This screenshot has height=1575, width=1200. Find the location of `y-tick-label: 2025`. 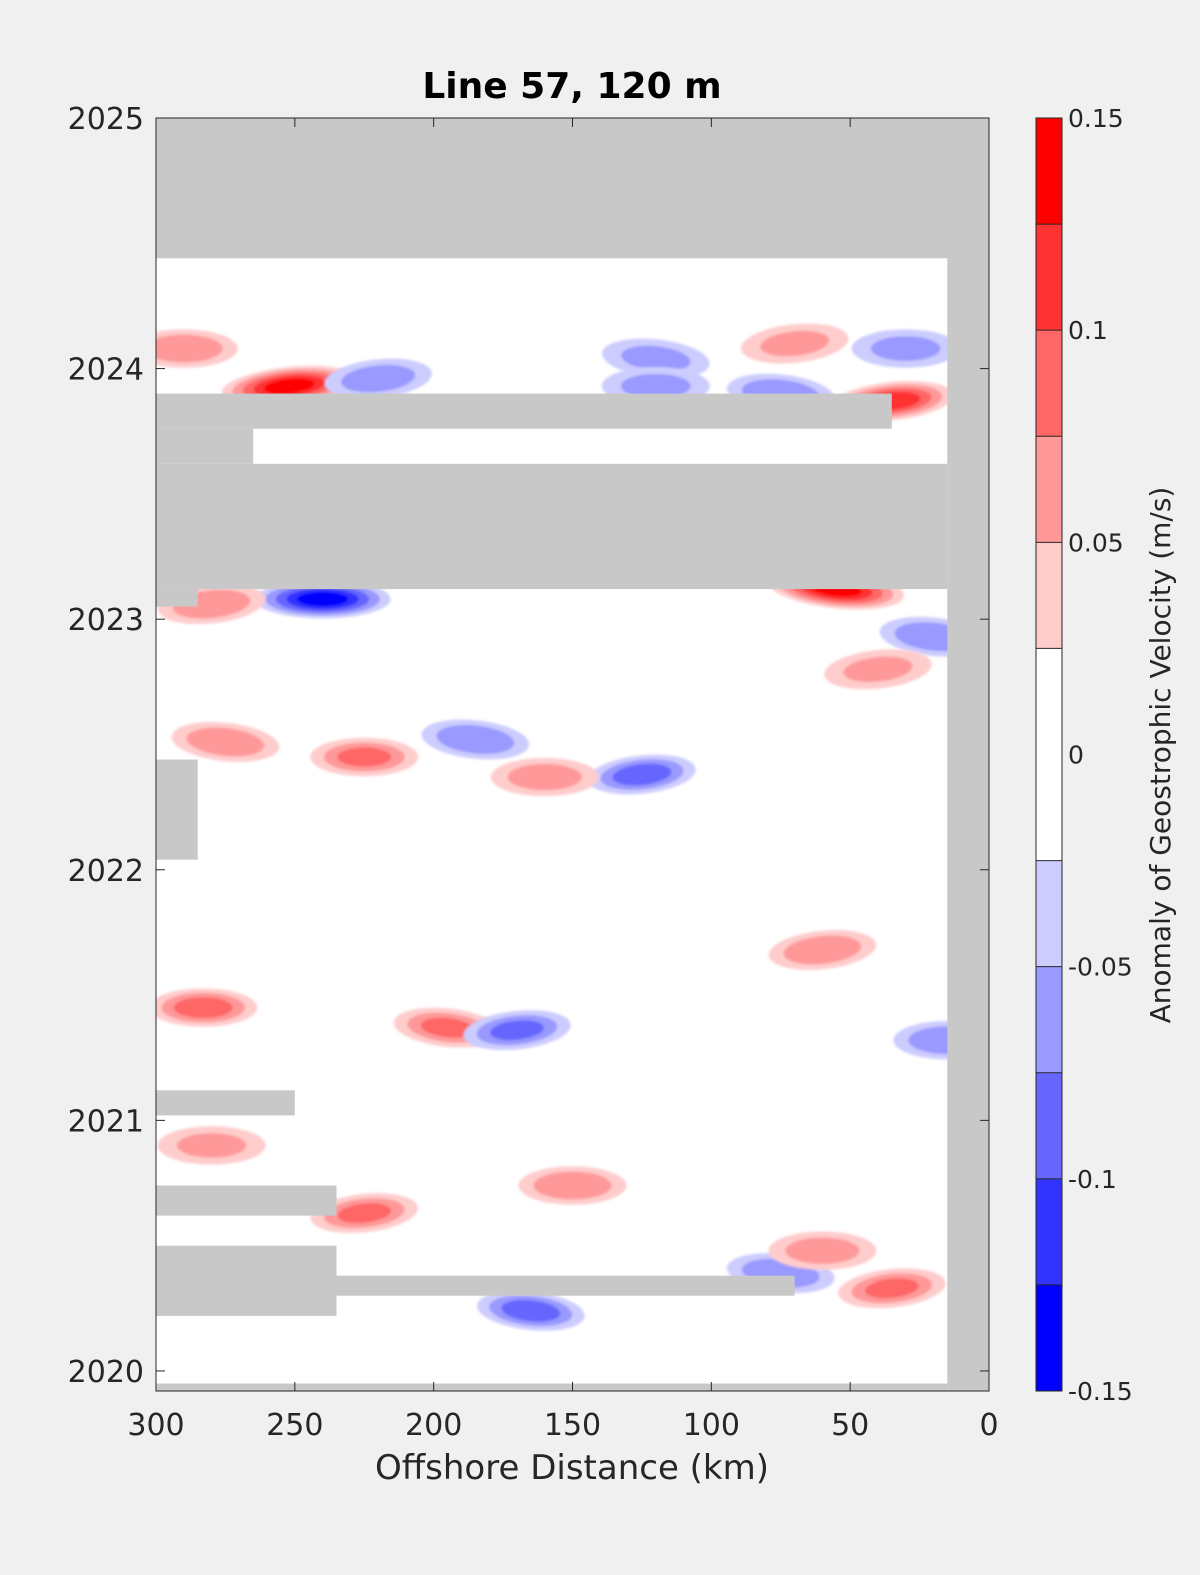

y-tick-label: 2025 is located at coordinates (106, 119).